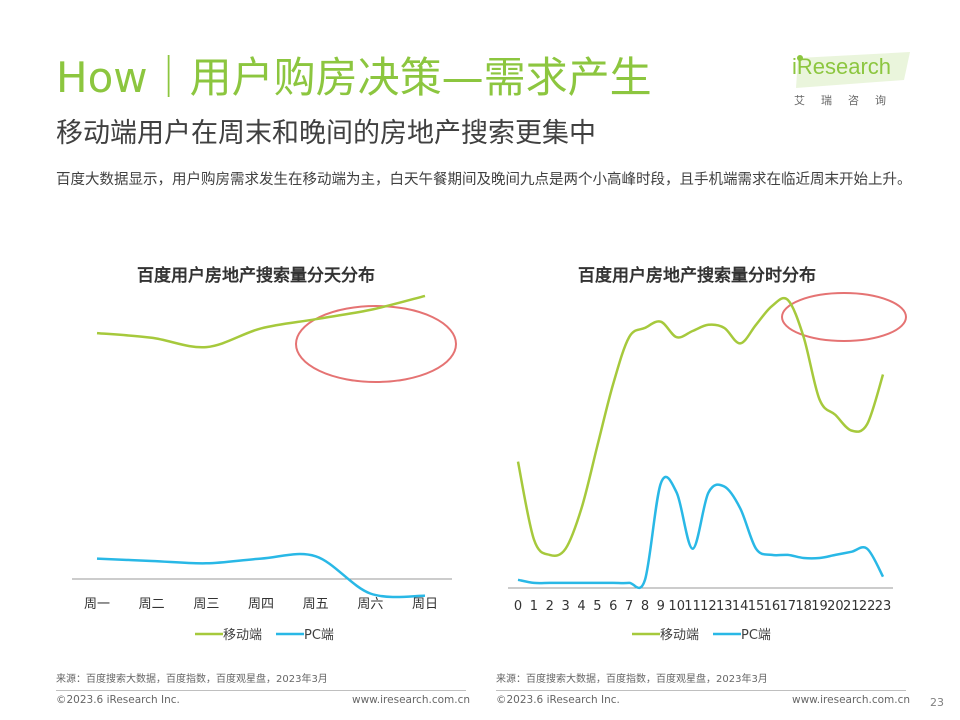  What do you see at coordinates (788, 606) in the screenshot?
I see `x-tick-label: 17` at bounding box center [788, 606].